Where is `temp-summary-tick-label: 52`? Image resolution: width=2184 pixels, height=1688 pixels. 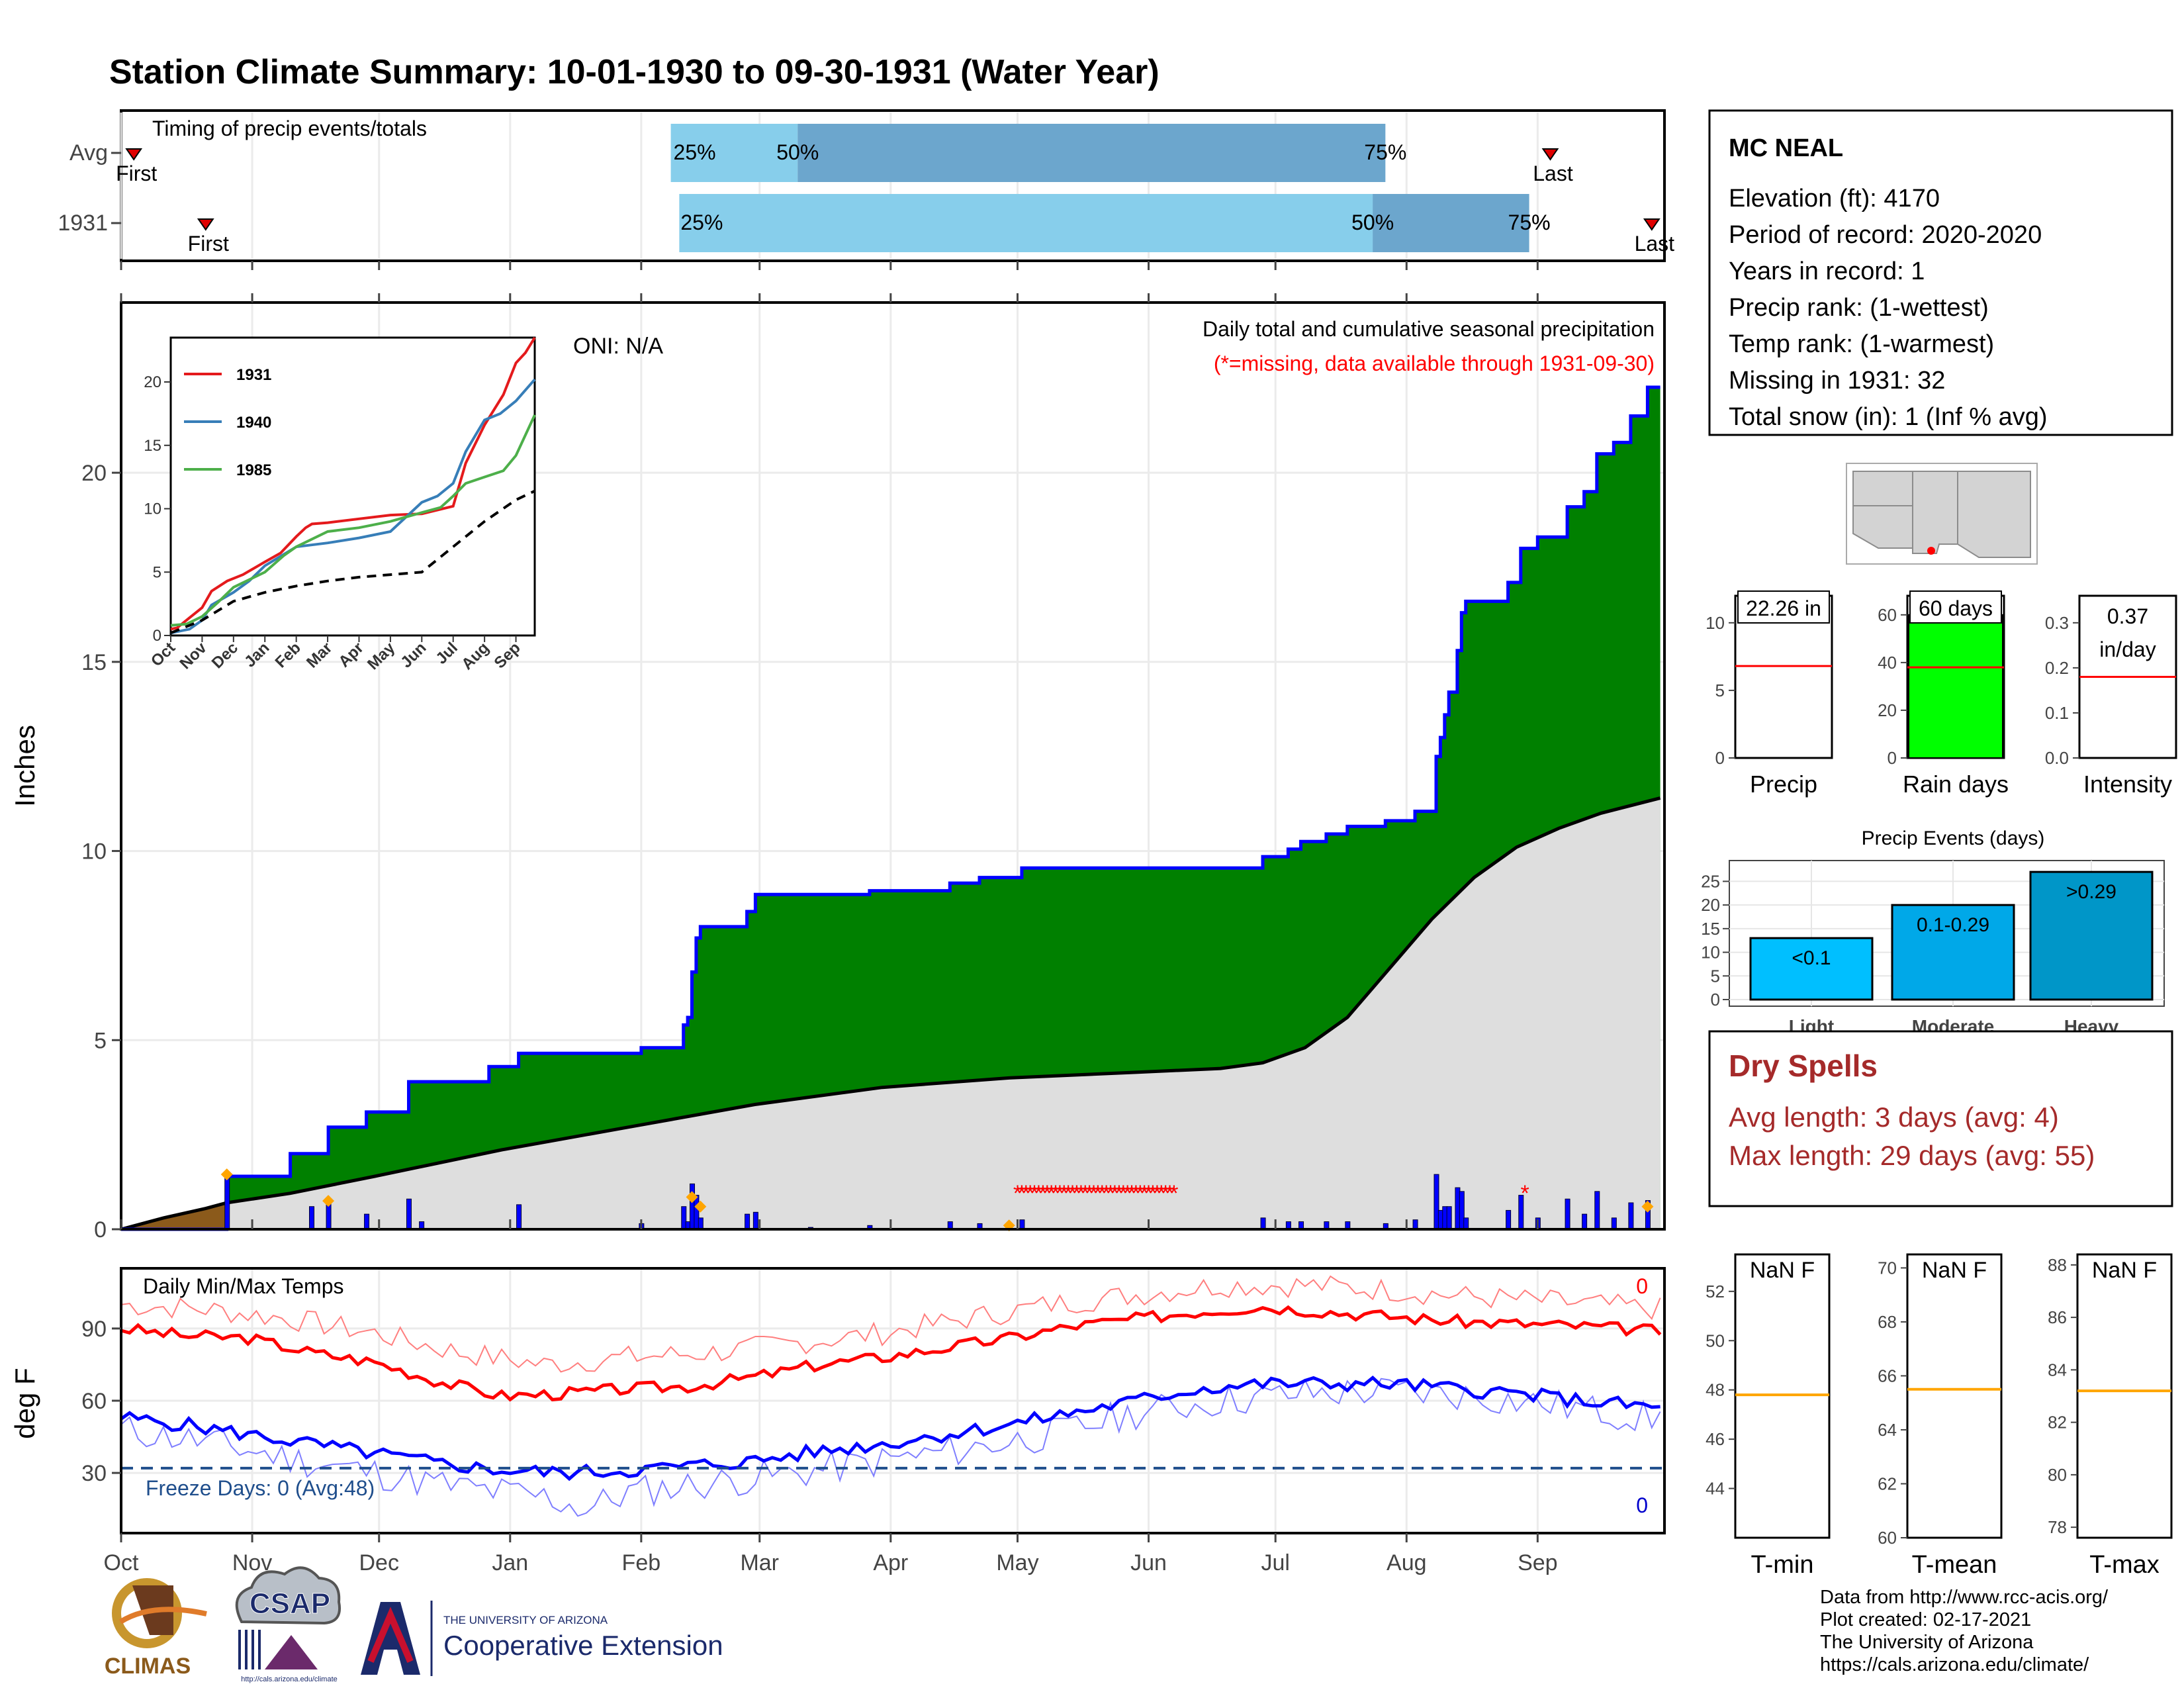 temp-summary-tick-label: 52 is located at coordinates (1715, 1291).